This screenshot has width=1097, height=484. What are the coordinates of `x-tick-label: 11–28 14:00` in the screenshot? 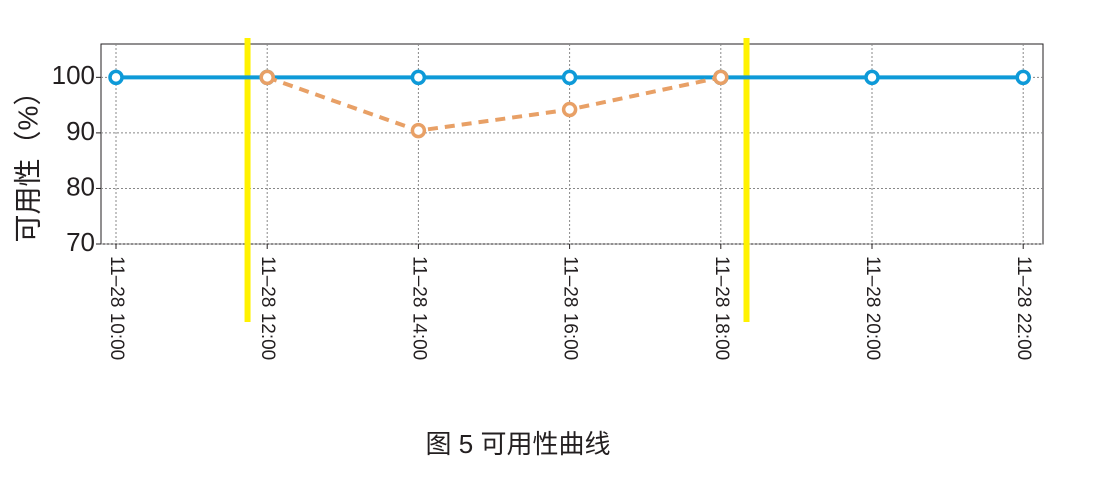 It's located at (418, 308).